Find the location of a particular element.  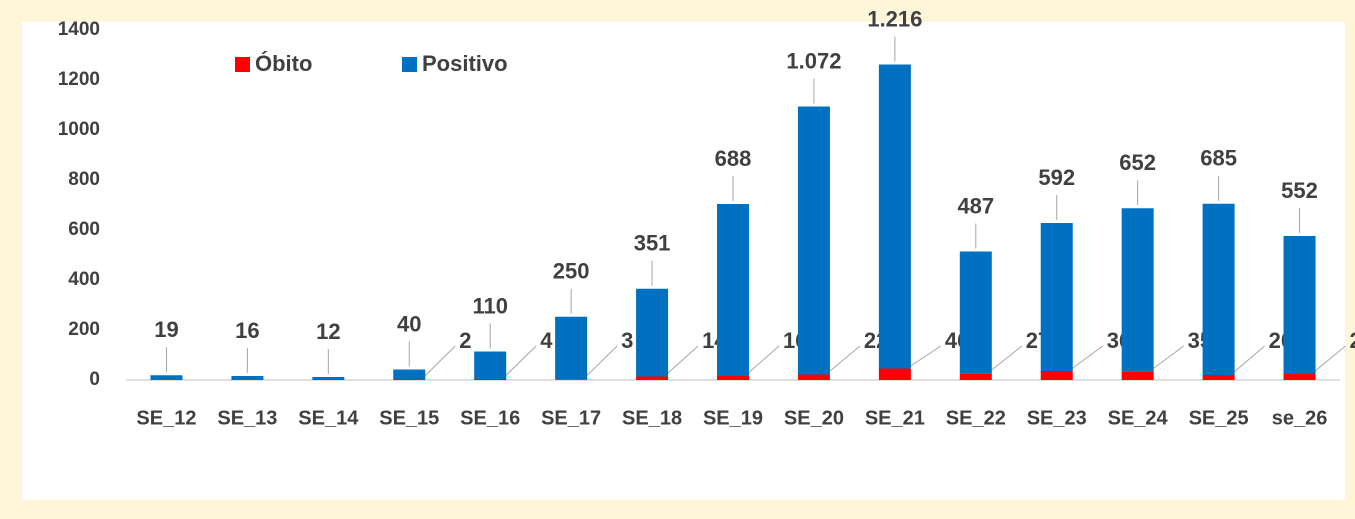

y-tick-label: 200 is located at coordinates (84, 329).